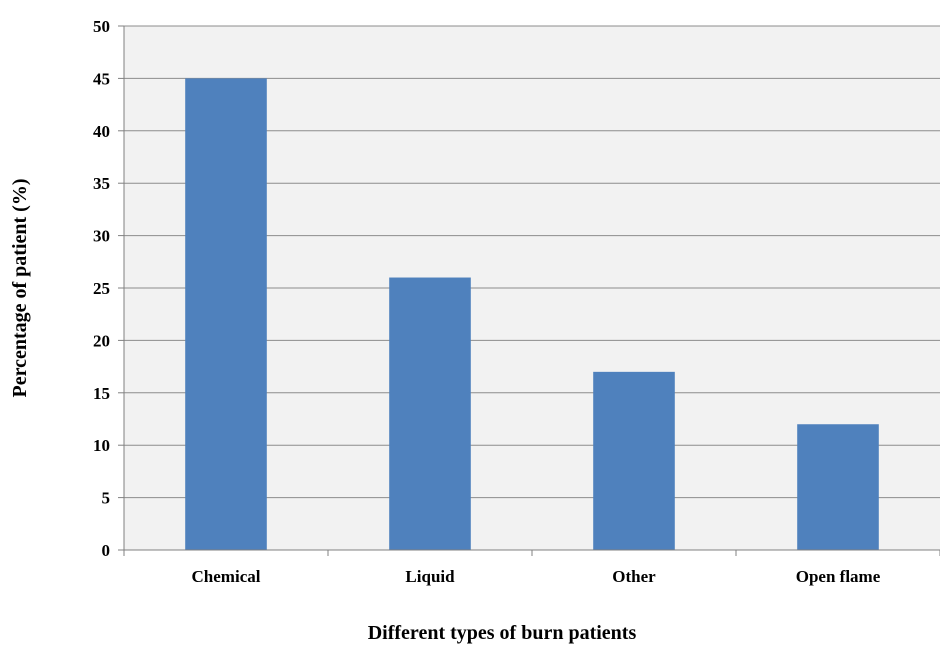  I want to click on y-tick-label: 40, so click(101, 131).